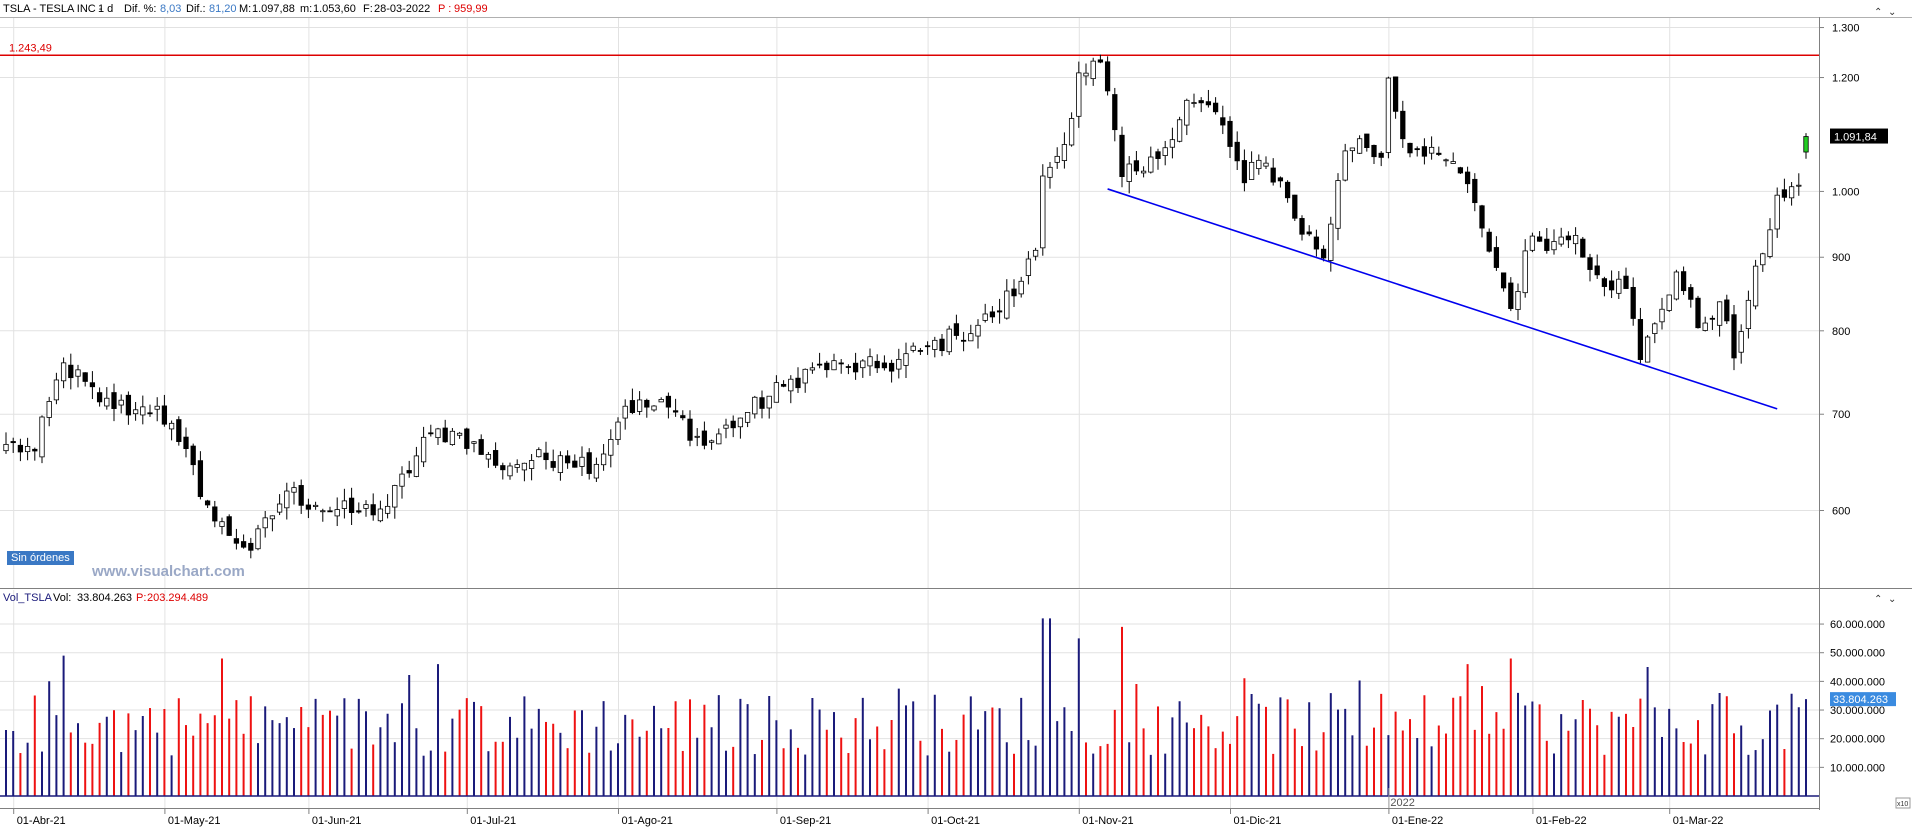  I want to click on orders-badge: Sin órdenes, so click(40, 558).